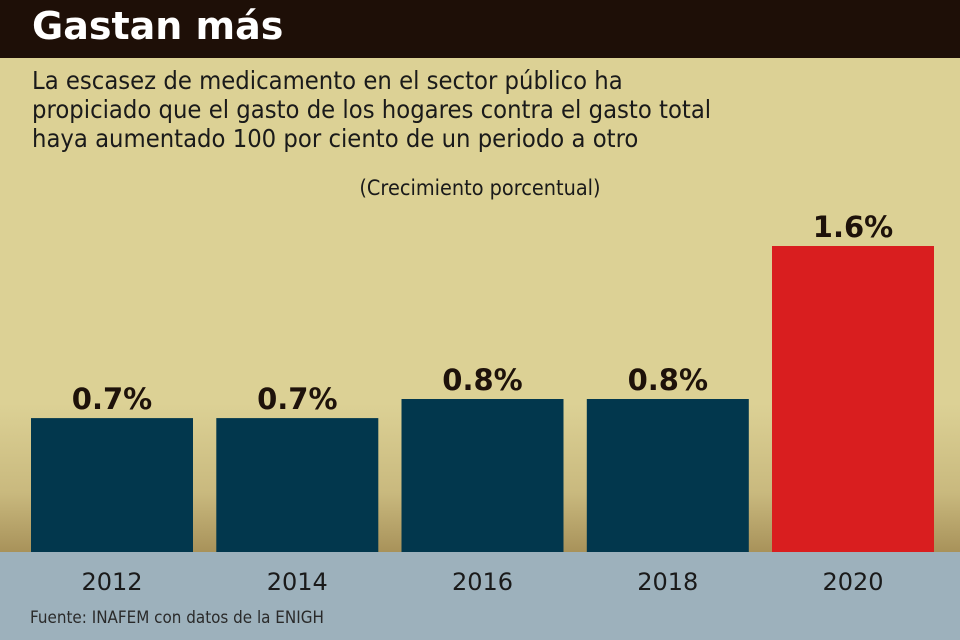 The height and width of the screenshot is (640, 960). What do you see at coordinates (112, 399) in the screenshot?
I see `value-label-2012: 0.7%` at bounding box center [112, 399].